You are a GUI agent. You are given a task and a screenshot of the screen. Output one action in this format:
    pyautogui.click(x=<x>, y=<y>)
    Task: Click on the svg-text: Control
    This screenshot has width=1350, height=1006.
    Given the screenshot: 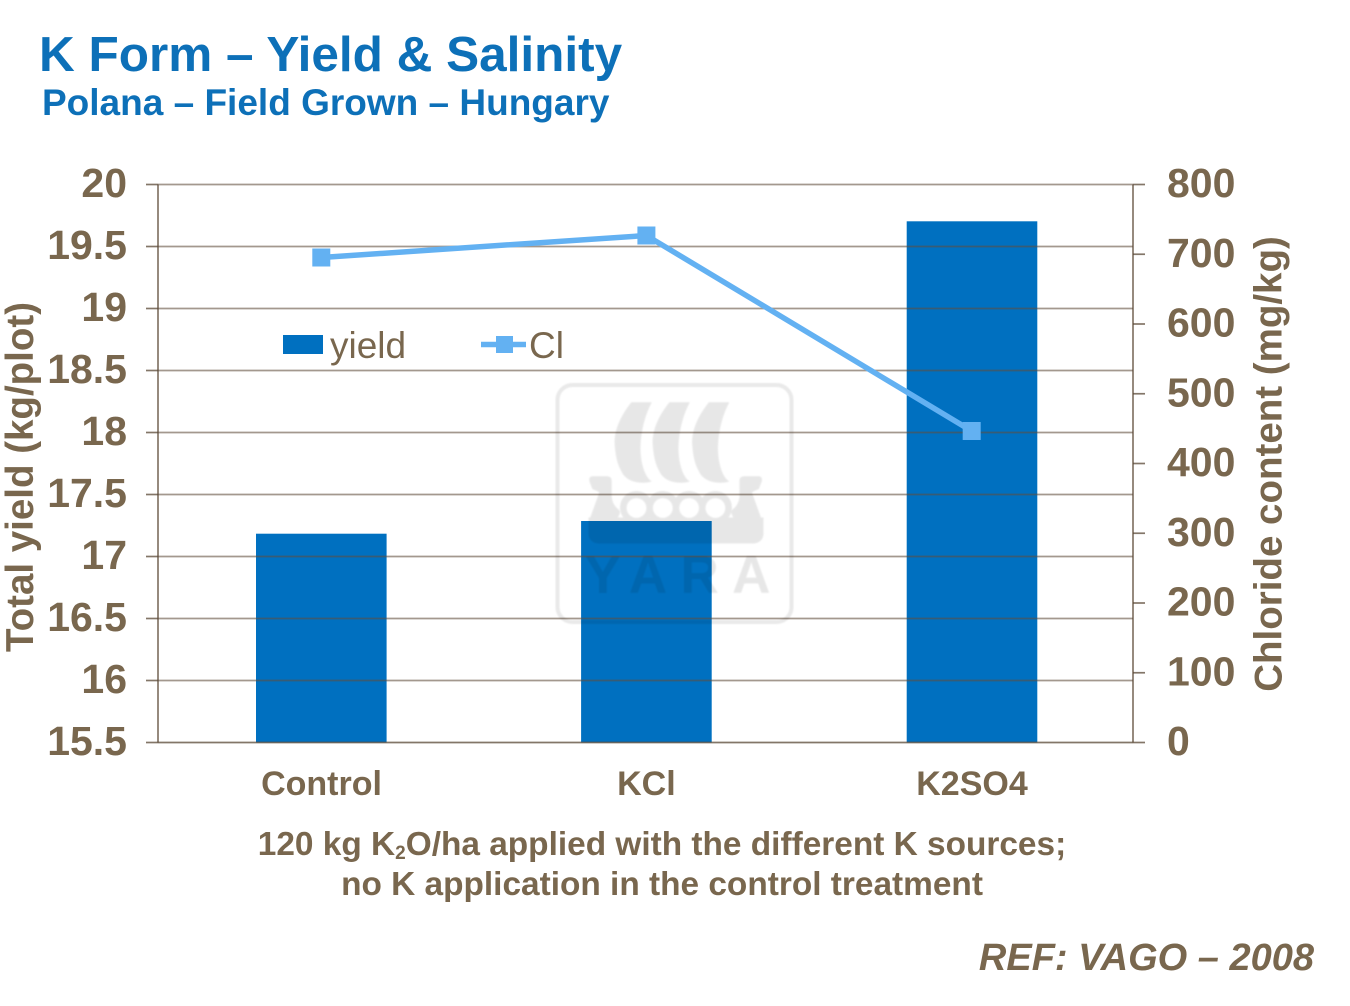 What is the action you would take?
    pyautogui.click(x=321, y=784)
    